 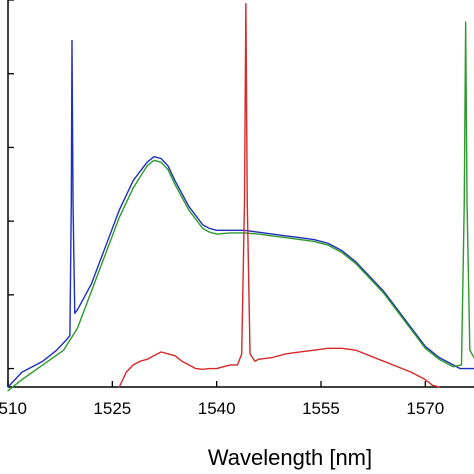 What do you see at coordinates (290, 457) in the screenshot?
I see `x-axis-title: Wavelength [nm]` at bounding box center [290, 457].